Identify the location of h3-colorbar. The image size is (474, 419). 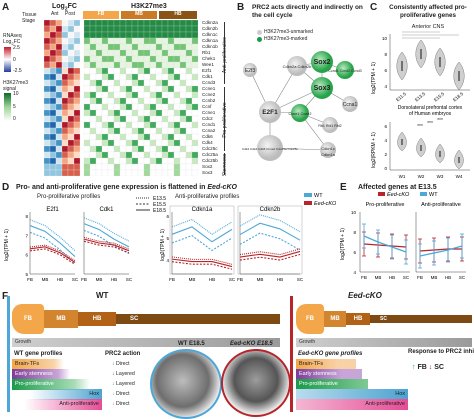
(7, 107).